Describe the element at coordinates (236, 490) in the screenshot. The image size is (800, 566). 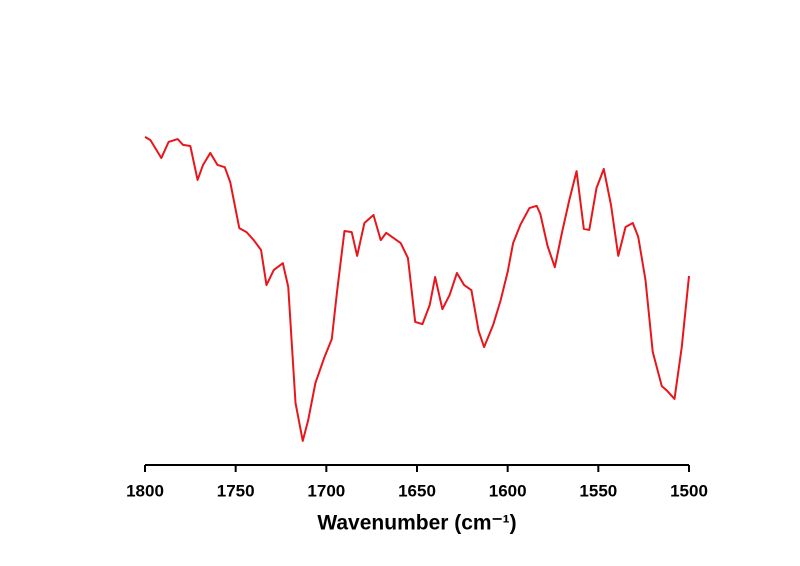
I see `x-tick-label: 1750` at that location.